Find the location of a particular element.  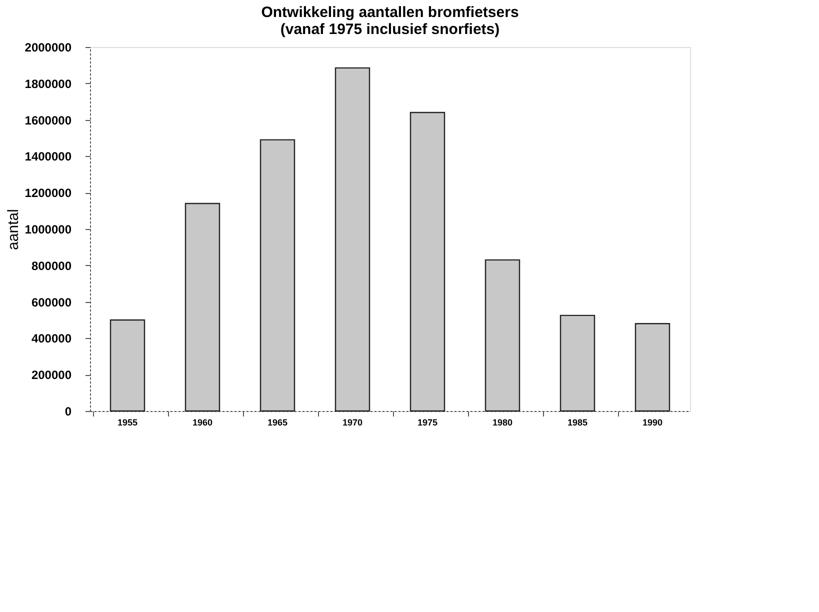

x-tick-label: 1975 is located at coordinates (427, 423).